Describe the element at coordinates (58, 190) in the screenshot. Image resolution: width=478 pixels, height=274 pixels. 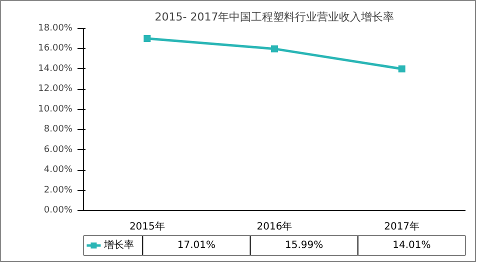
I see `y-tick-label: 2.00%` at that location.